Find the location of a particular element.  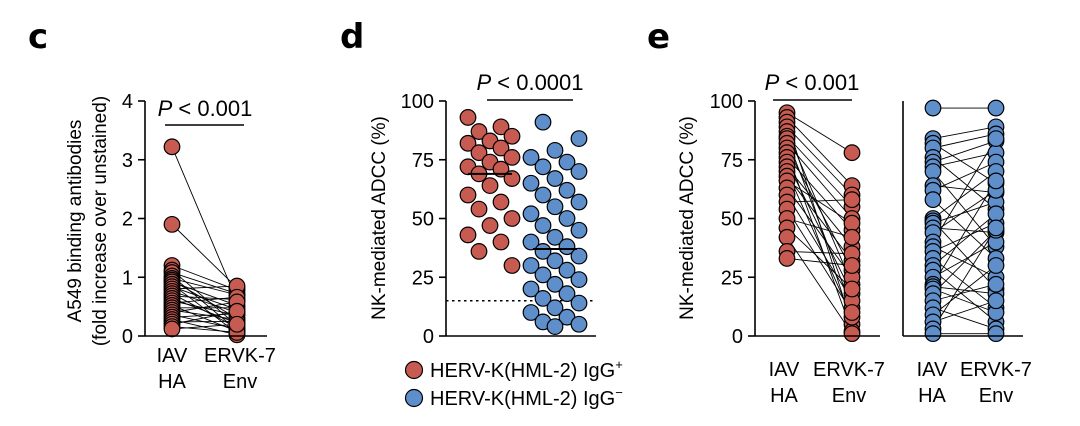

e-left-cat1-line2: HA is located at coordinates (784, 396).